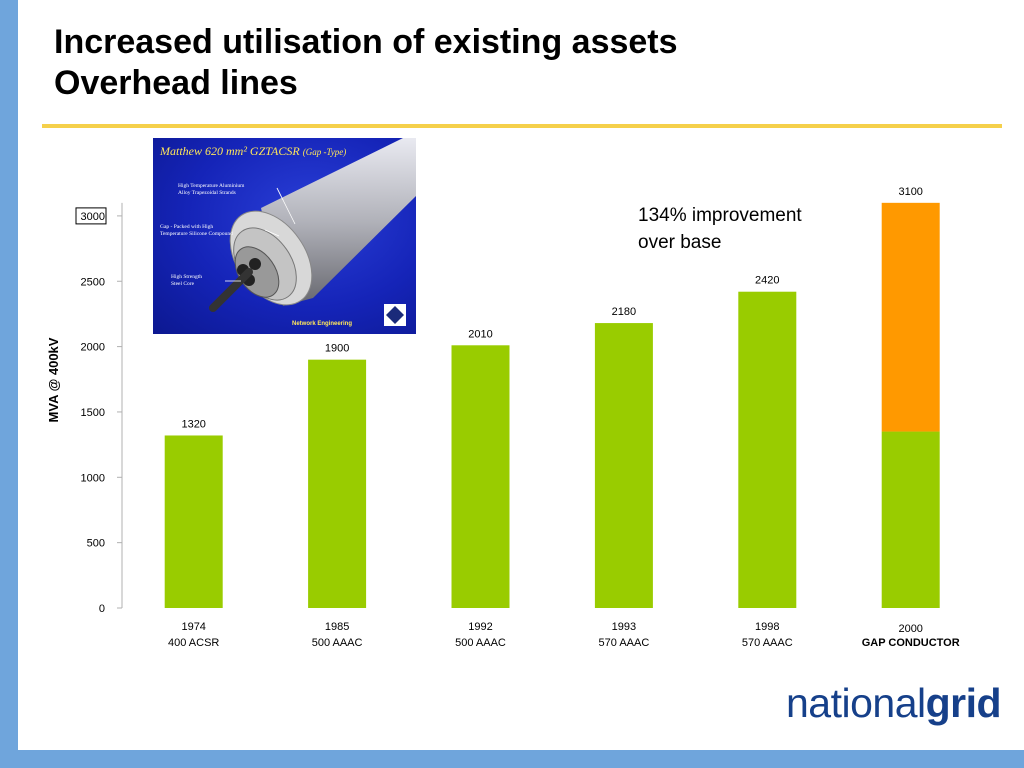  What do you see at coordinates (324, 152) in the screenshot?
I see `inset-title-sub: (Gap -Type)` at bounding box center [324, 152].